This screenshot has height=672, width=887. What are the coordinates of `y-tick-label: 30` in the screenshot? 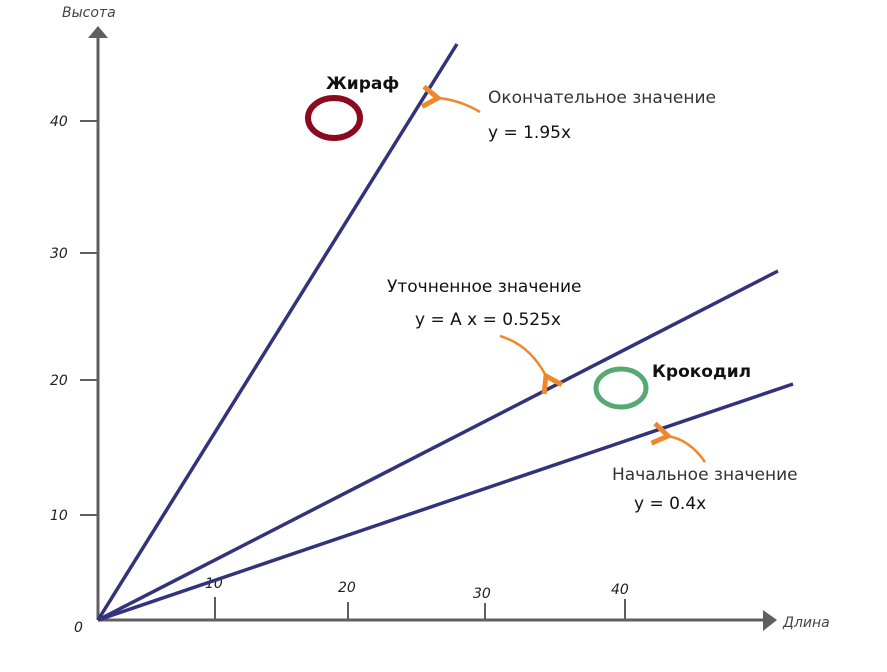 It's located at (59, 254).